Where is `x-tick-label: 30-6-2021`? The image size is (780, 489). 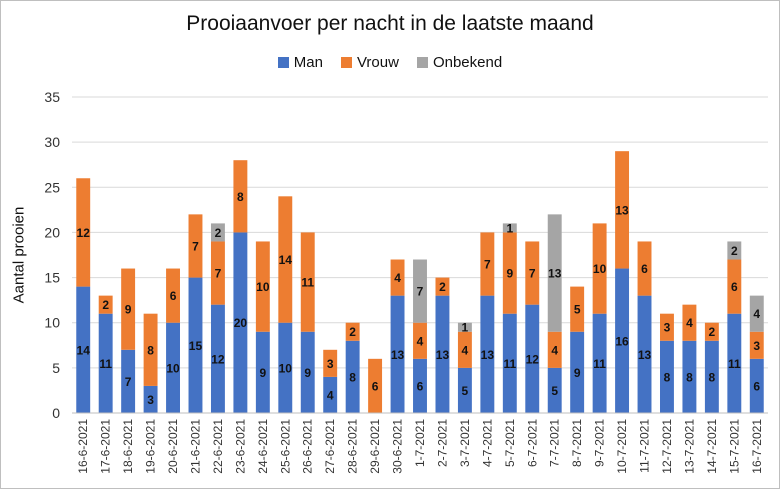 x-tick-label: 30-6-2021 is located at coordinates (398, 446).